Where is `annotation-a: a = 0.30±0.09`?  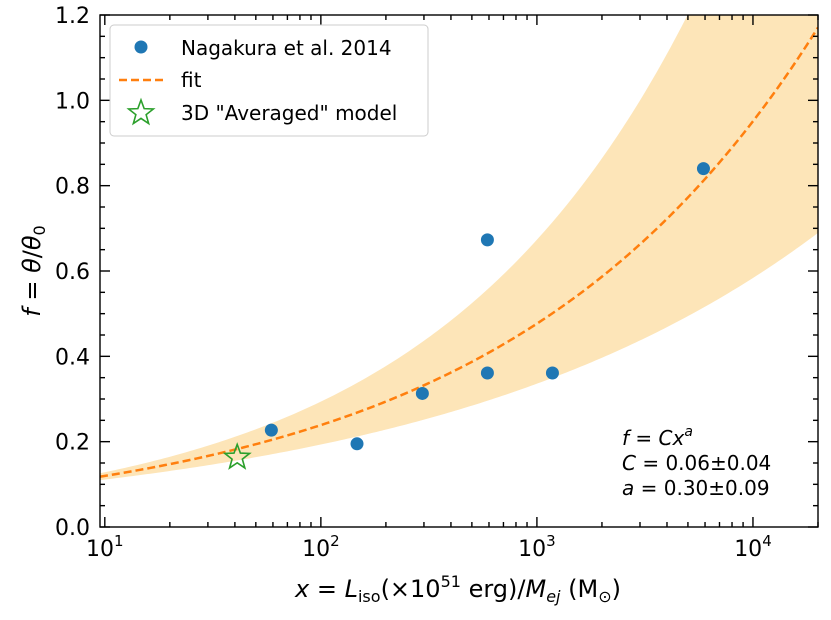 annotation-a: a = 0.30±0.09 is located at coordinates (696, 488).